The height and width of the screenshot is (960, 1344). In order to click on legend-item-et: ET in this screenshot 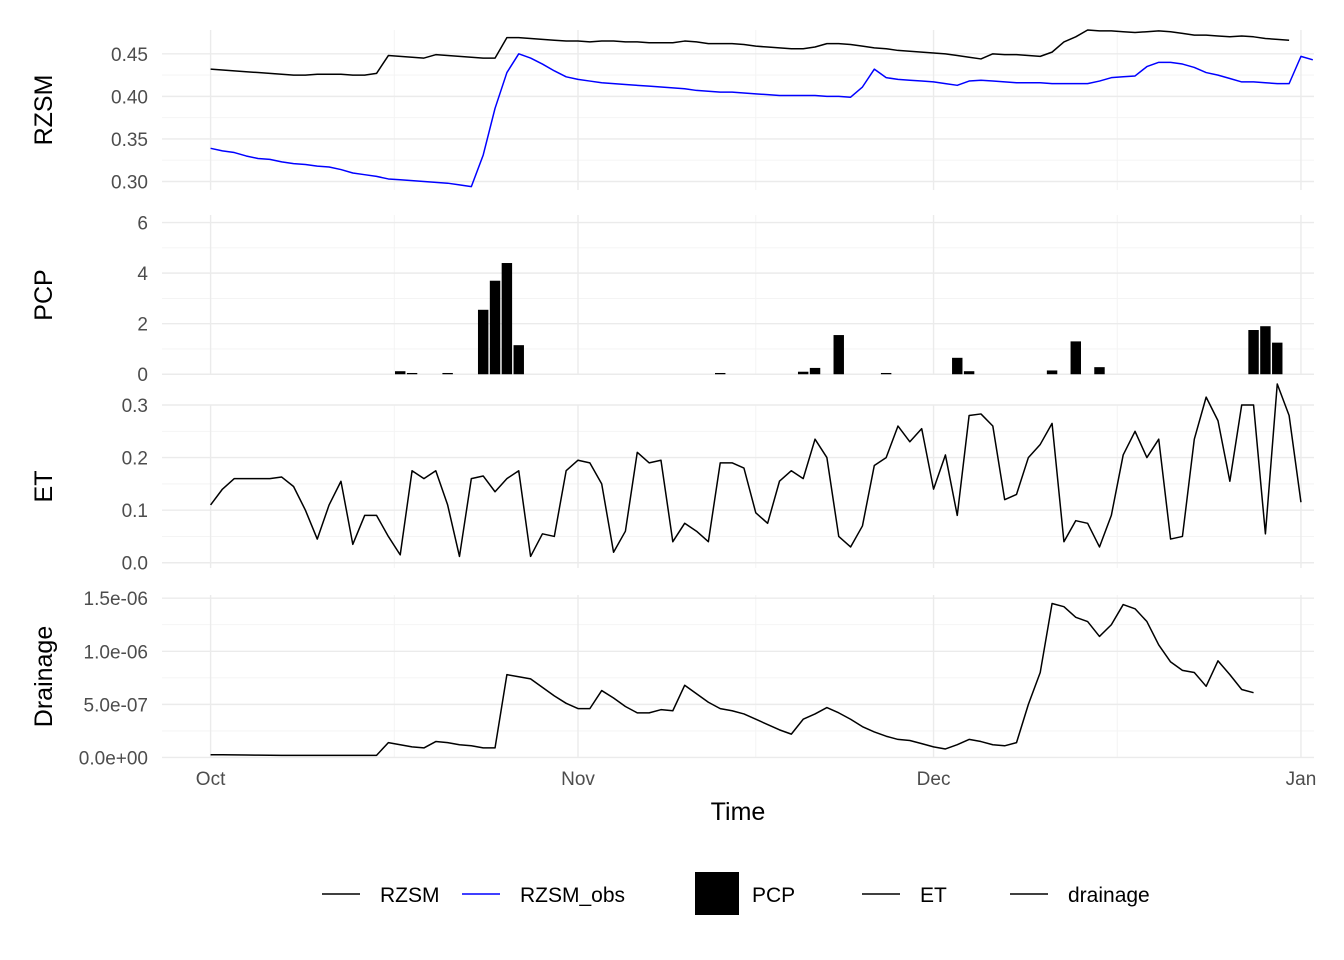, I will do `click(904, 895)`.